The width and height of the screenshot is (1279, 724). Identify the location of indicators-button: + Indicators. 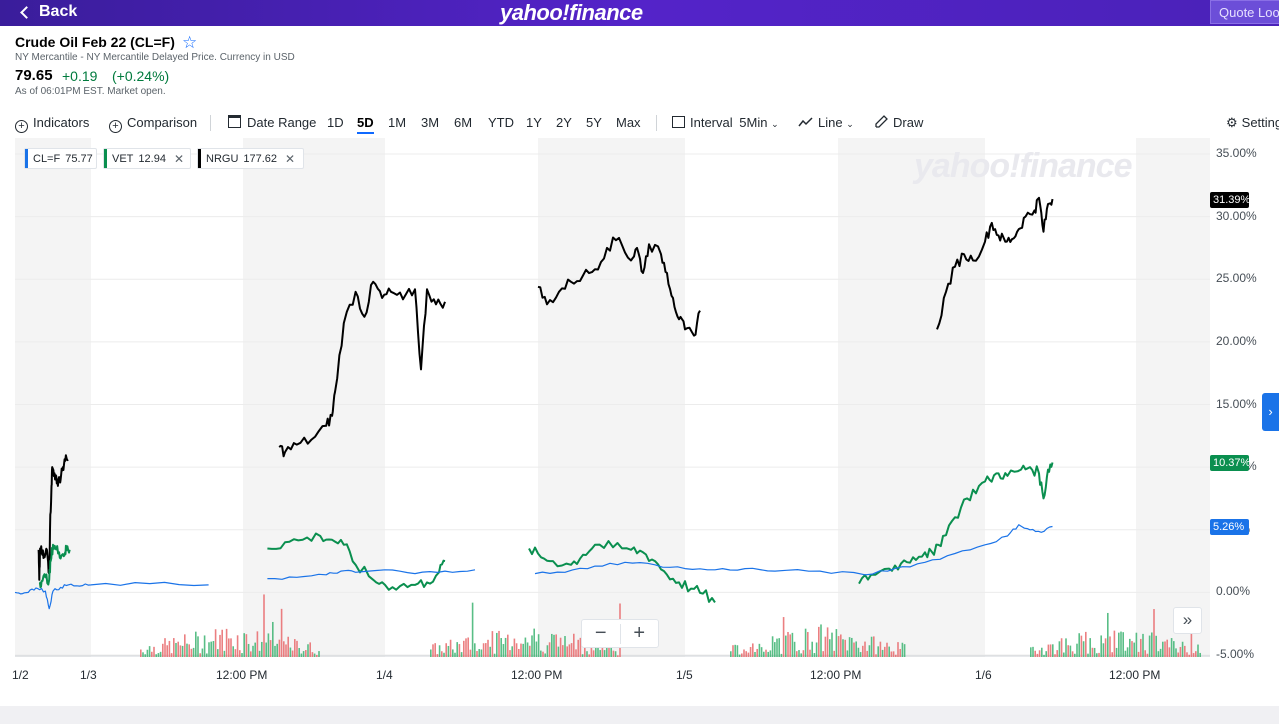
(52, 124).